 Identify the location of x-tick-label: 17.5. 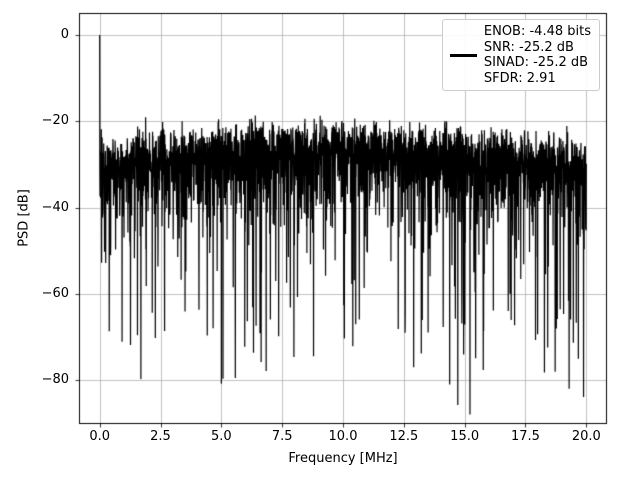
(525, 436).